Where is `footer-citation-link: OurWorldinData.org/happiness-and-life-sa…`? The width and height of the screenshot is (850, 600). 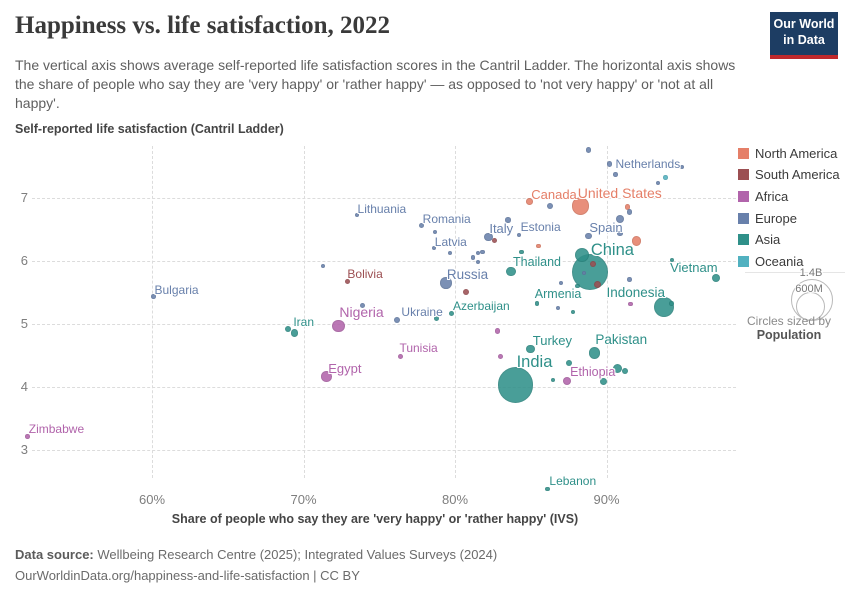 footer-citation-link: OurWorldinData.org/happiness-and-life-sa… is located at coordinates (187, 575).